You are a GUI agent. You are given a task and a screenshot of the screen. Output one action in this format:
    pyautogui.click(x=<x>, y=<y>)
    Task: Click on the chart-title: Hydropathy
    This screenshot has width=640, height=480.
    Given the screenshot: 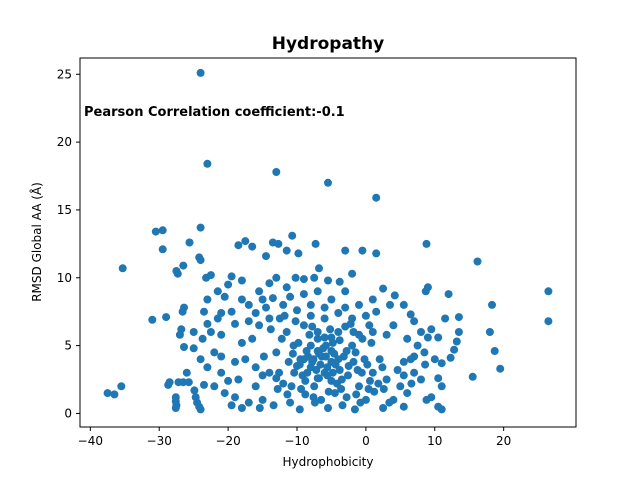 What is the action you would take?
    pyautogui.click(x=328, y=44)
    